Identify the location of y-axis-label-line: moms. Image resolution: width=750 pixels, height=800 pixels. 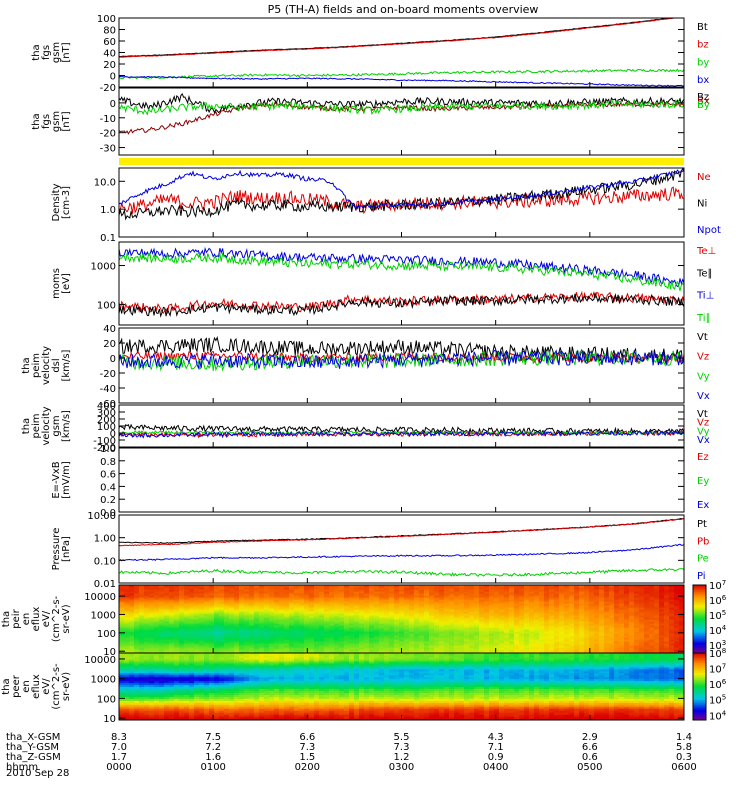
(56, 283).